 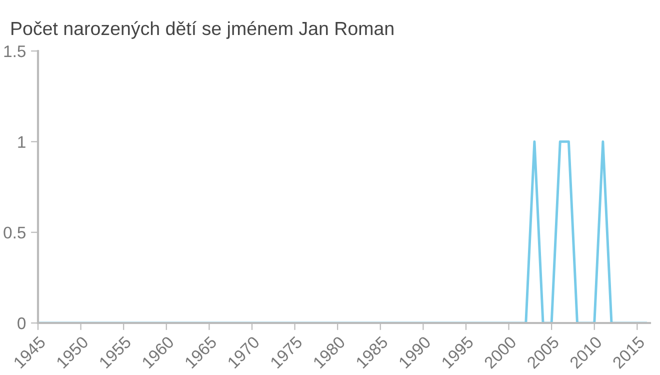 What do you see at coordinates (15, 52) in the screenshot?
I see `y-tick-label: 1.5` at bounding box center [15, 52].